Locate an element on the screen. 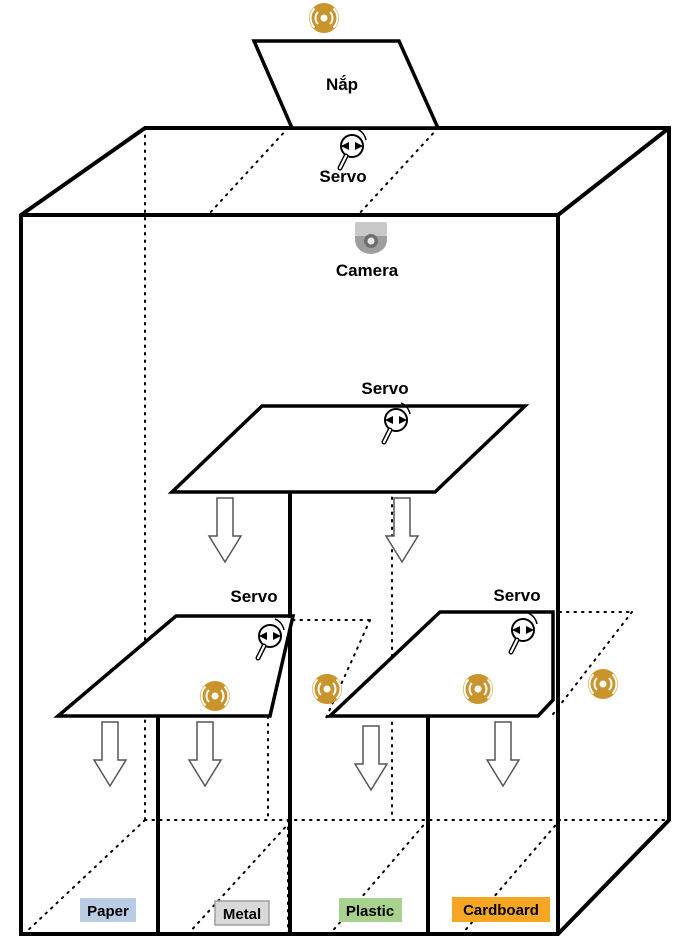 Image resolution: width=695 pixels, height=945 pixels. arrow-into-metal is located at coordinates (205, 754).